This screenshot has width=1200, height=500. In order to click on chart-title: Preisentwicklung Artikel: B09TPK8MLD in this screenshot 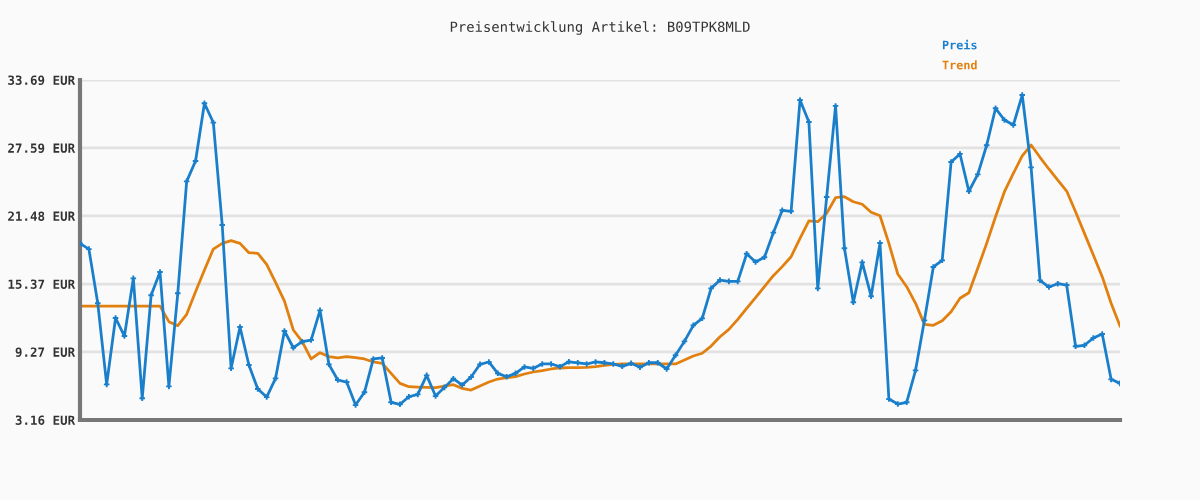, I will do `click(600, 28)`.